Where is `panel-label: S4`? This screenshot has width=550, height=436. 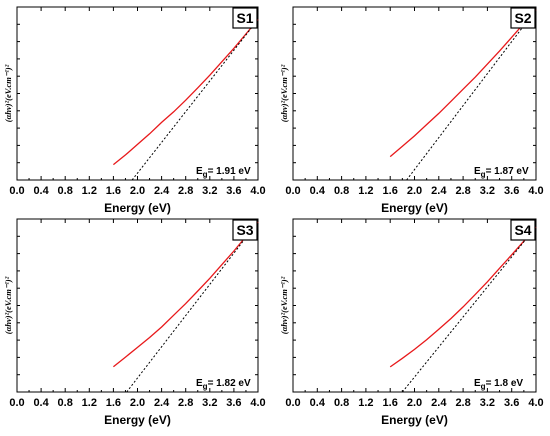
panel-label: S4 is located at coordinates (522, 230).